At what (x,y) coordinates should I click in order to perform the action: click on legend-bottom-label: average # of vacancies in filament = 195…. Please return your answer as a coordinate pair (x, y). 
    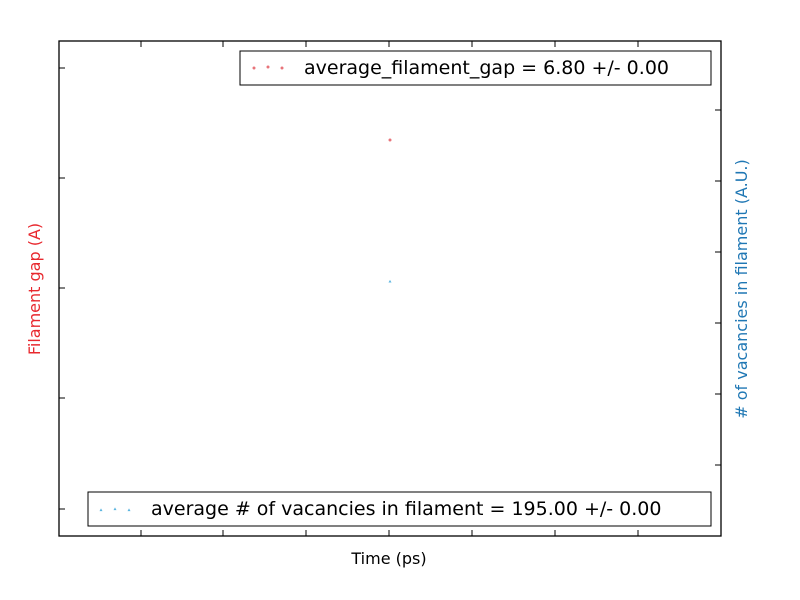
    Looking at the image, I should click on (406, 509).